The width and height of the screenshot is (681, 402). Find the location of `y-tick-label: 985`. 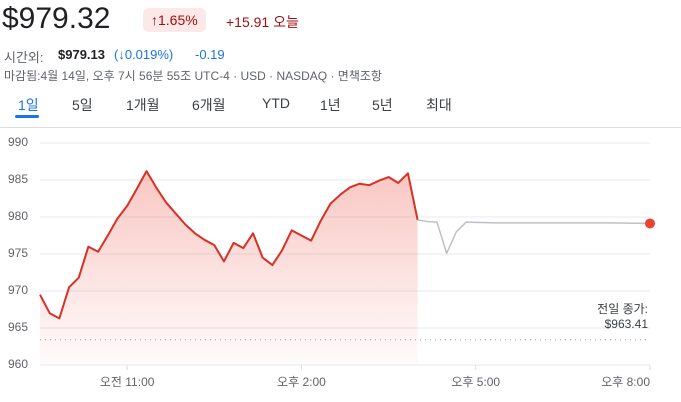

y-tick-label: 985 is located at coordinates (18, 179).